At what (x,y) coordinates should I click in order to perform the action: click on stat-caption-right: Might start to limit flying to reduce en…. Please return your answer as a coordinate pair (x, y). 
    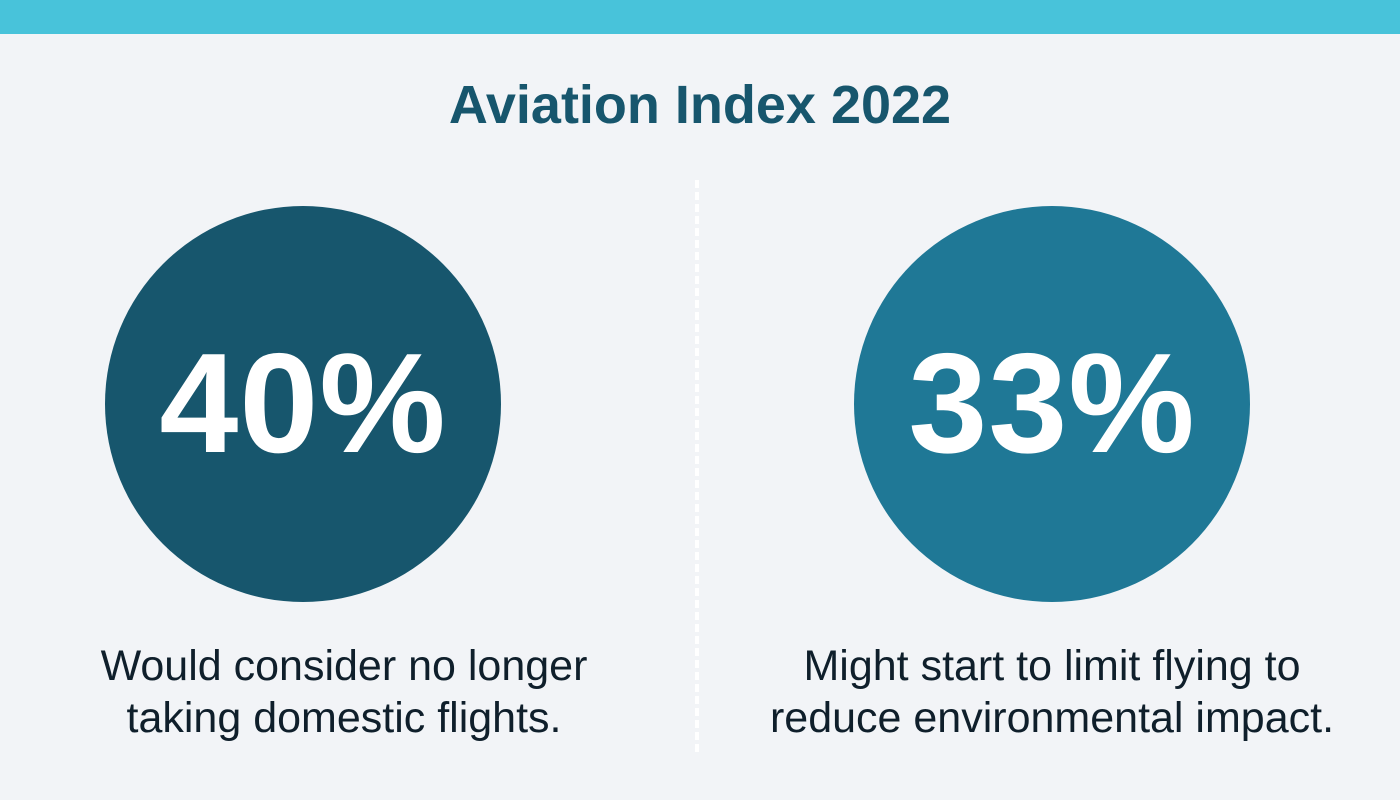
    Looking at the image, I should click on (1052, 692).